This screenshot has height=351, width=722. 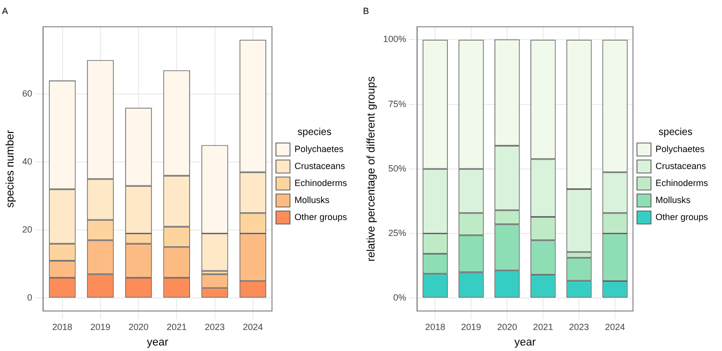 I want to click on y-axis-title: species number, so click(x=10, y=169).